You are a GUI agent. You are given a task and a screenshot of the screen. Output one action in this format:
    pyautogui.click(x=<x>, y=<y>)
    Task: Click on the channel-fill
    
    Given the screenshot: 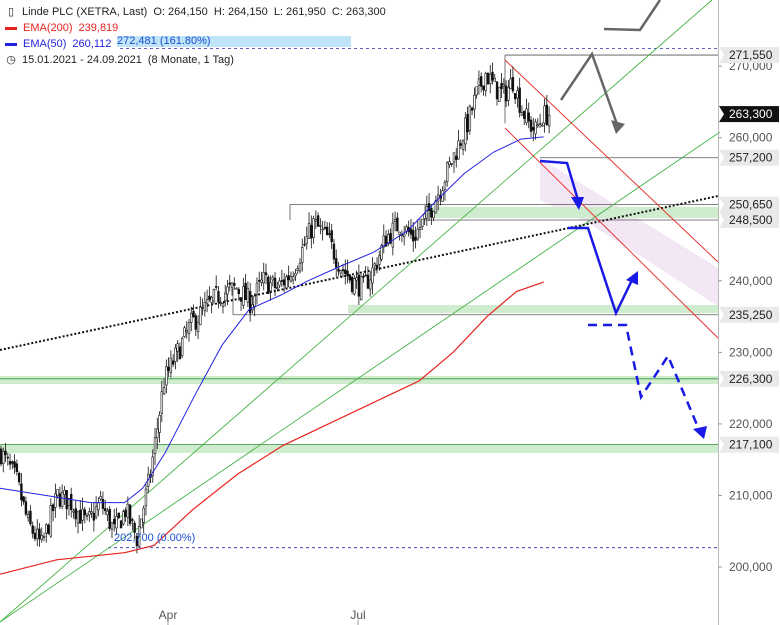 What is the action you would take?
    pyautogui.click(x=629, y=232)
    